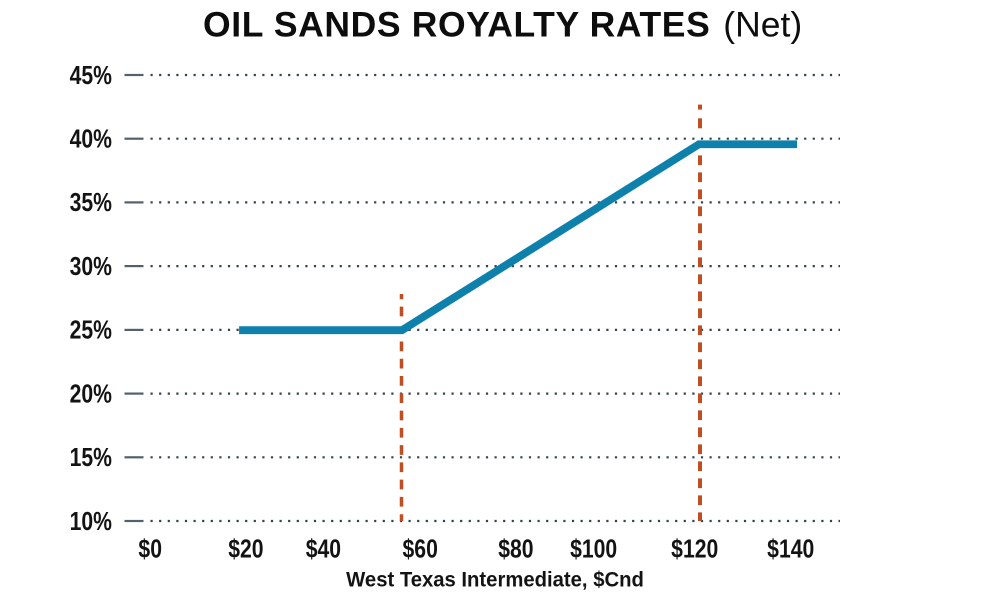  Describe the element at coordinates (91, 457) in the screenshot. I see `svg-text: 15%` at that location.